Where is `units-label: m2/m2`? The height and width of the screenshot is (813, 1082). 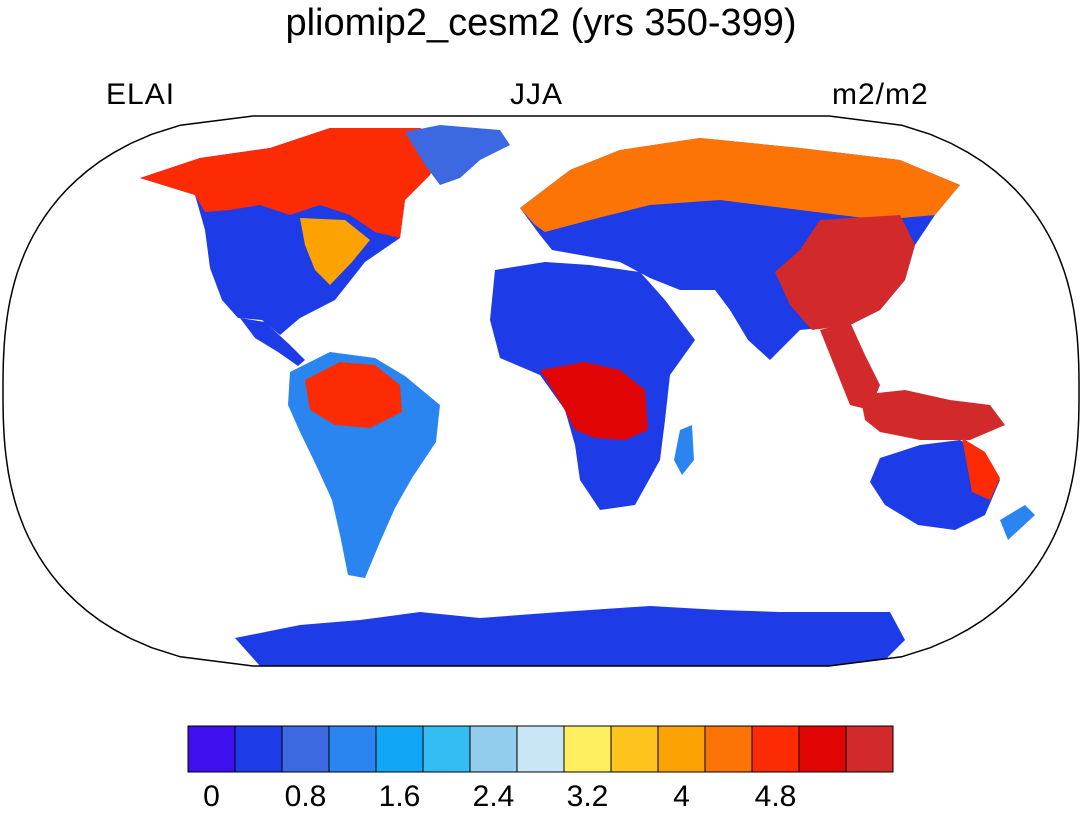 units-label: m2/m2 is located at coordinates (880, 94).